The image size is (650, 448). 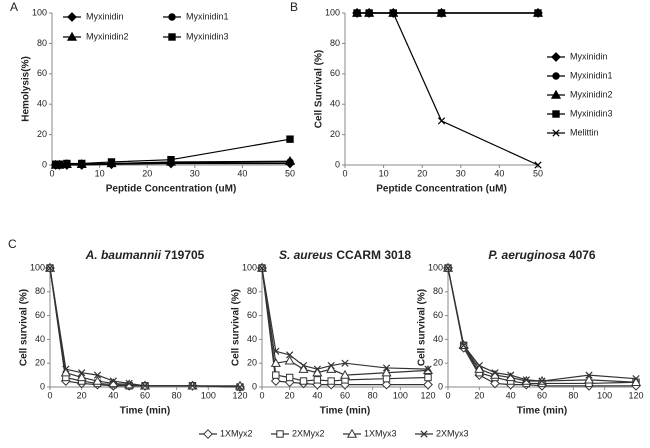 What do you see at coordinates (582, 255) in the screenshot?
I see `title-rest: 4076` at bounding box center [582, 255].